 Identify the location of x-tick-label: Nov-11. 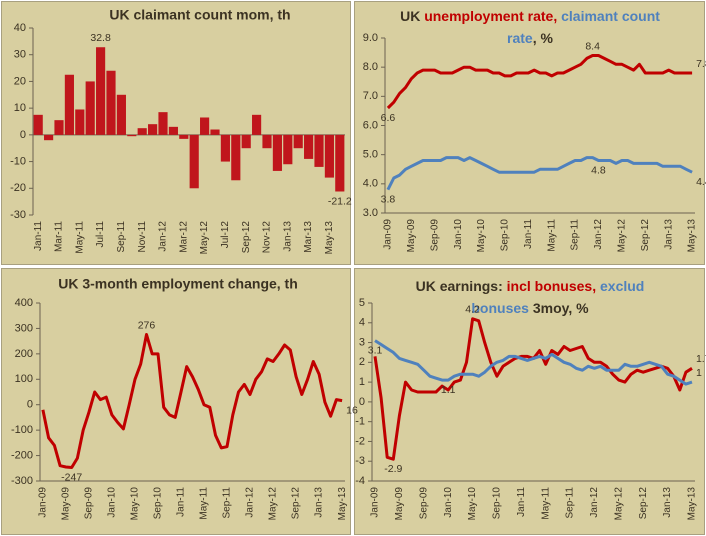
(142, 237).